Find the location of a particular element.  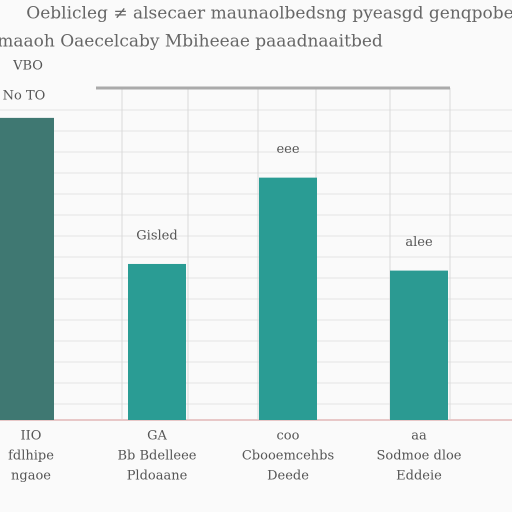

x-tick-label: Bb Bdelleee is located at coordinates (157, 456).